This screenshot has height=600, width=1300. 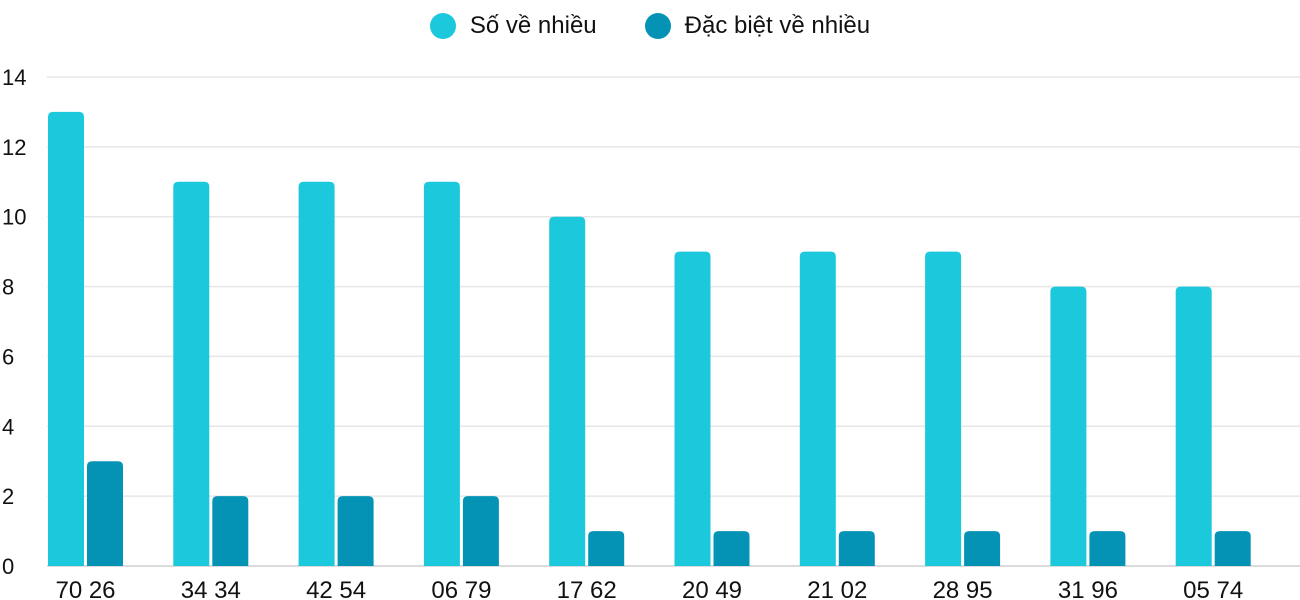 I want to click on x-tick-label: 06 79, so click(x=461, y=588).